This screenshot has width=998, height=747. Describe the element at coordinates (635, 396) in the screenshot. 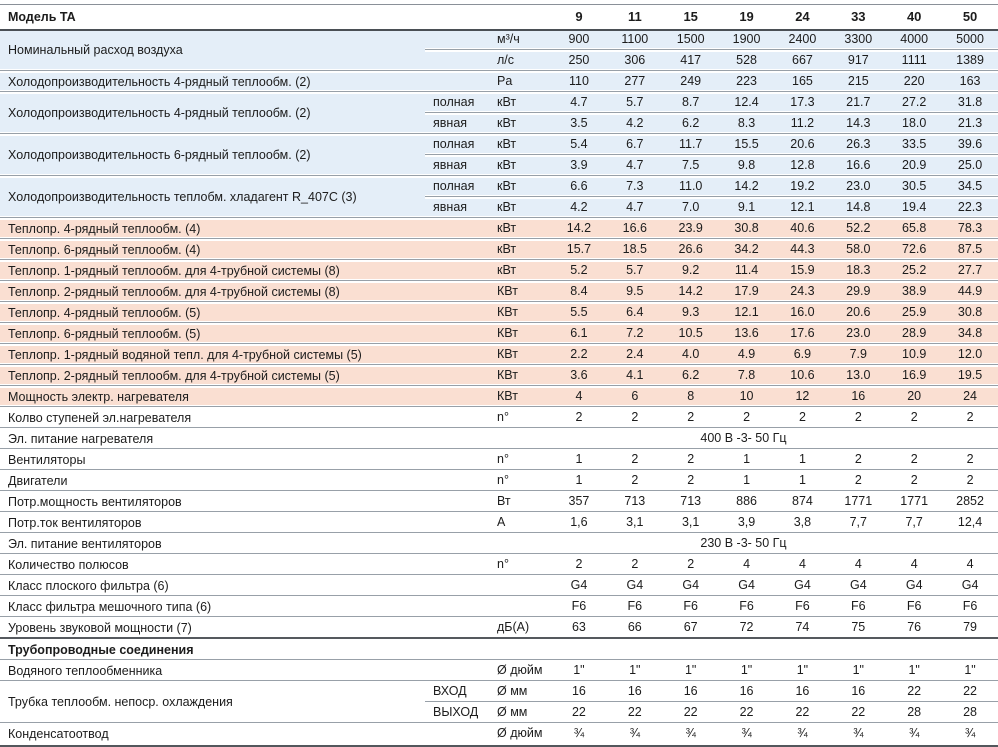

I see `value-cell: 6` at that location.